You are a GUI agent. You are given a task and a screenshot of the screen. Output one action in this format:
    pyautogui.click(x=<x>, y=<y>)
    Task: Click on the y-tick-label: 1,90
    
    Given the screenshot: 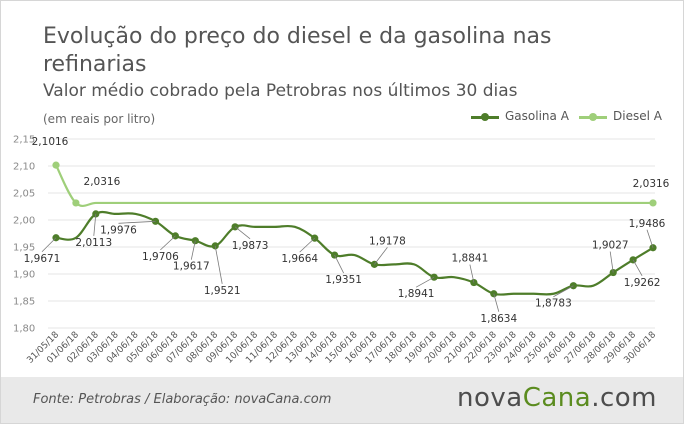 What is the action you would take?
    pyautogui.click(x=24, y=275)
    